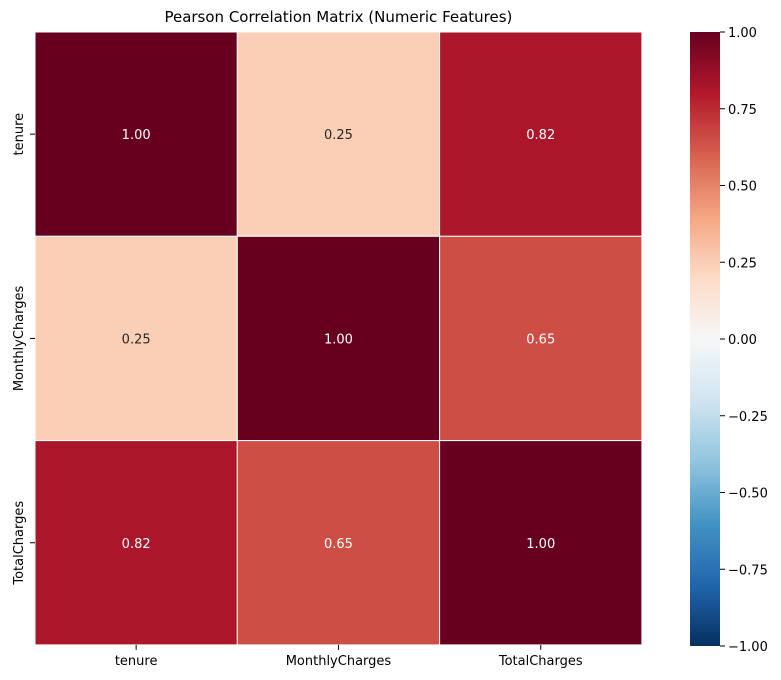  Describe the element at coordinates (748, 647) in the screenshot. I see `colorbar-tick-label: −1.00` at that location.